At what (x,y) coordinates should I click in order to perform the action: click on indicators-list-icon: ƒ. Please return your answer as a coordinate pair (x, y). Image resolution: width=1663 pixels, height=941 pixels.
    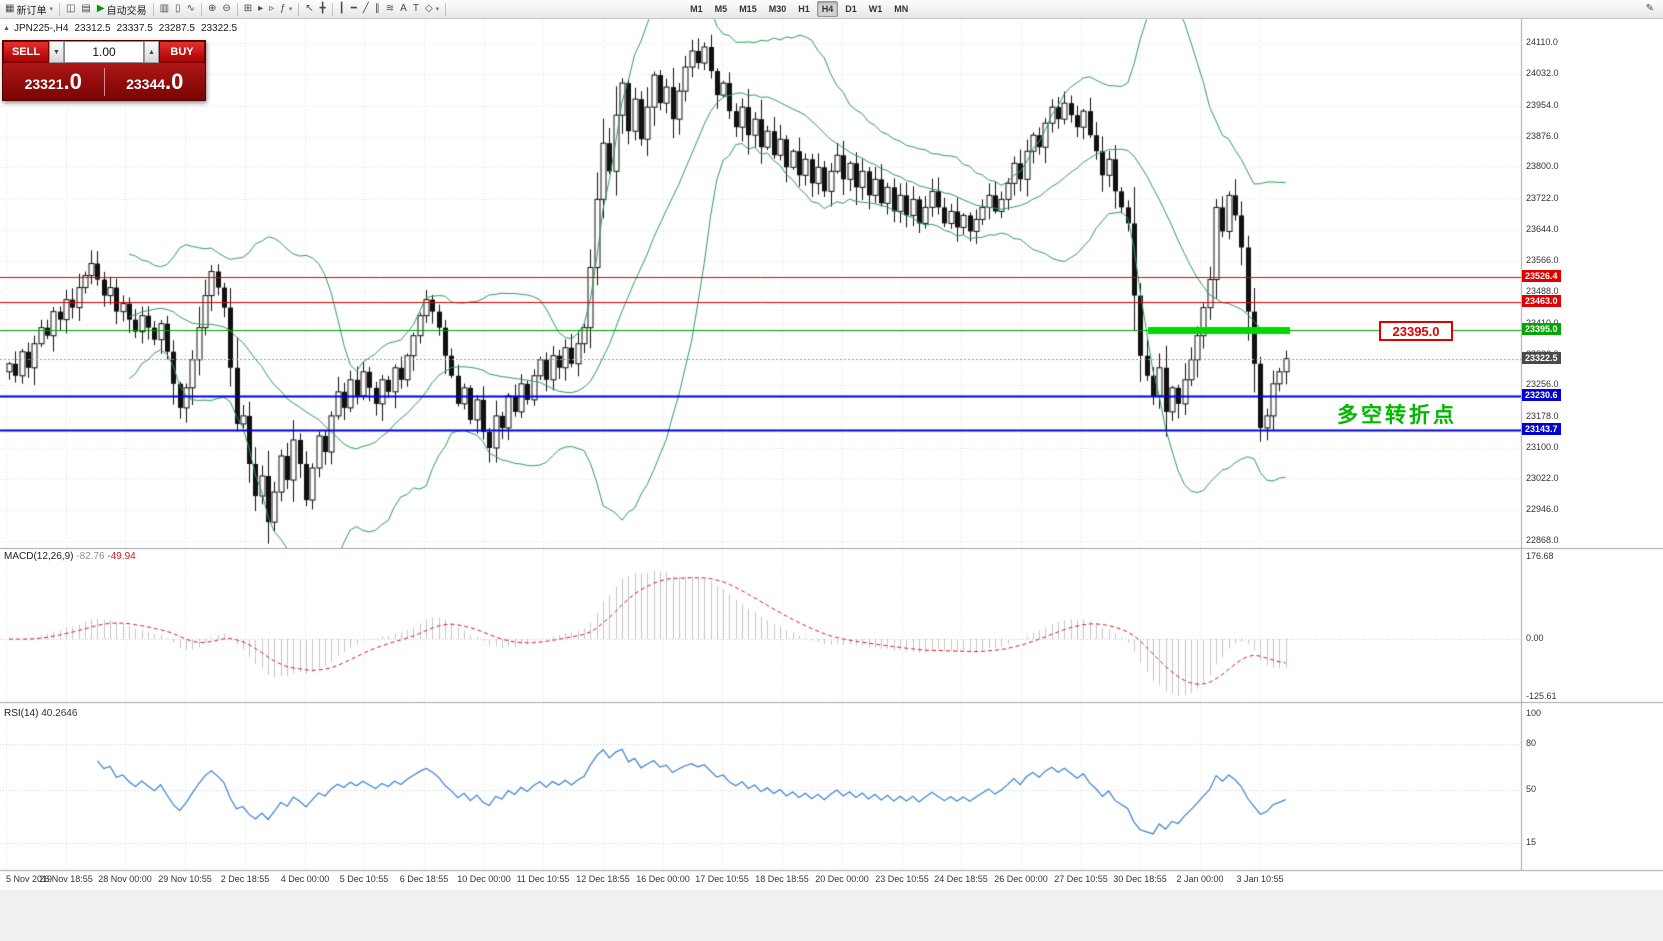
    Looking at the image, I should click on (283, 8).